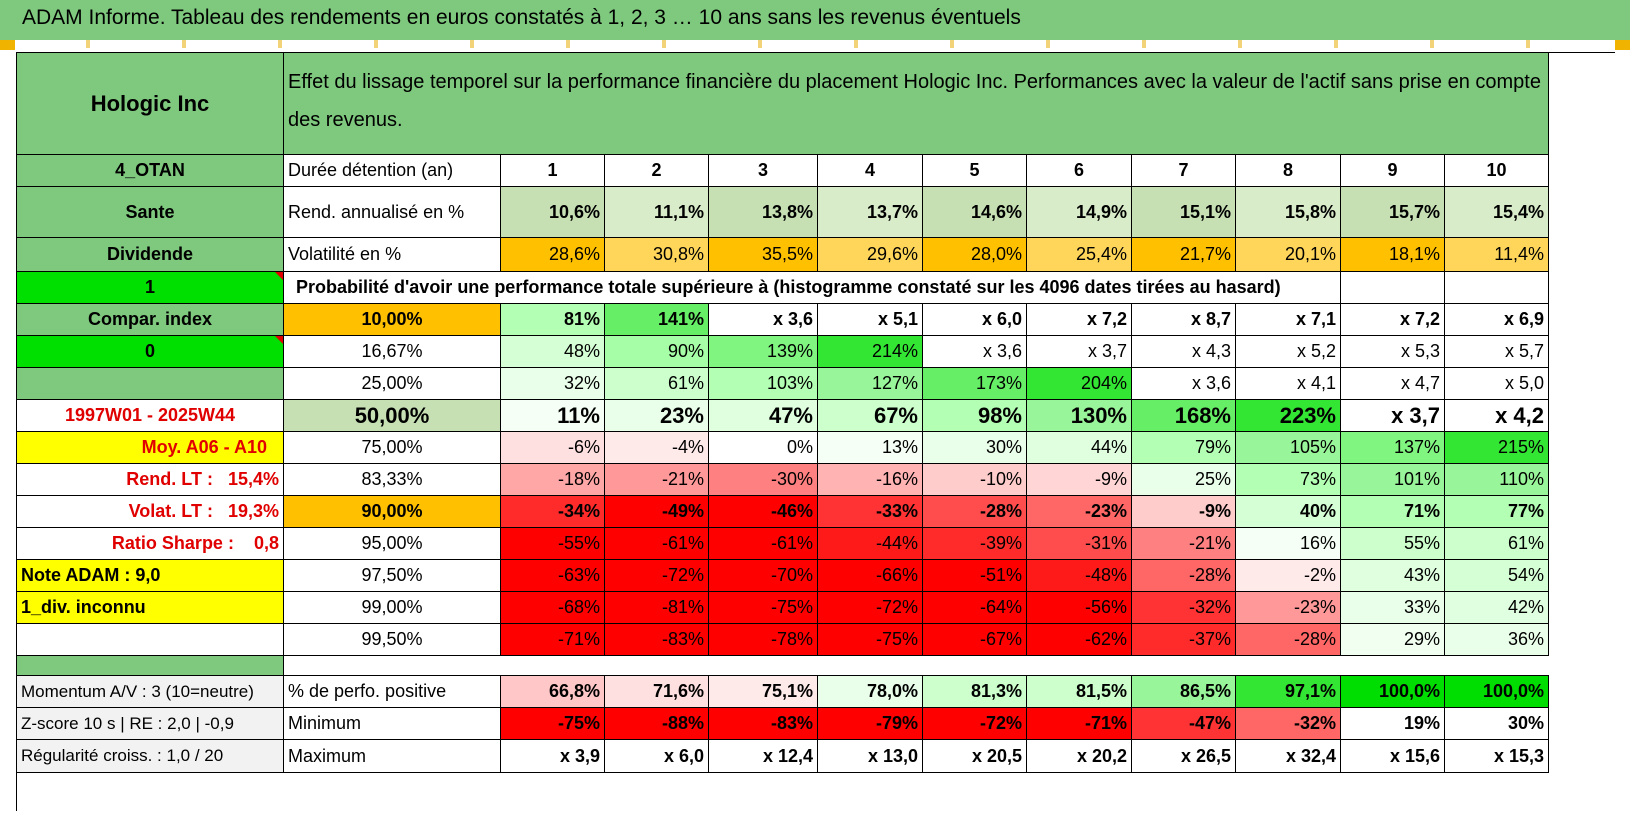 The width and height of the screenshot is (1630, 815). What do you see at coordinates (657, 352) in the screenshot?
I see `probability-cell: 90%` at bounding box center [657, 352].